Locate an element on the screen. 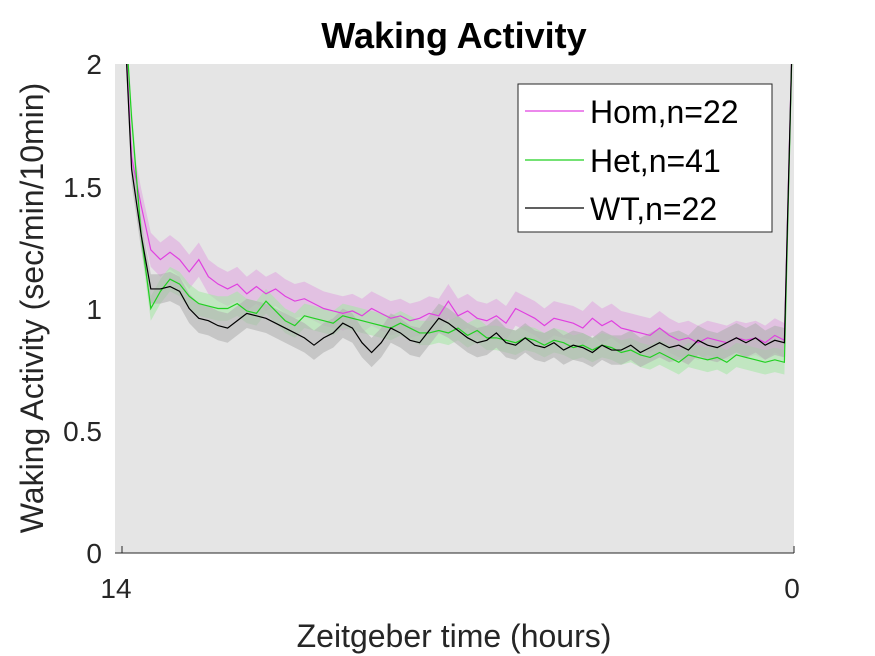 Image resolution: width=875 pixels, height=656 pixels. y-tick-label-0.5: 0.5 is located at coordinates (82, 431).